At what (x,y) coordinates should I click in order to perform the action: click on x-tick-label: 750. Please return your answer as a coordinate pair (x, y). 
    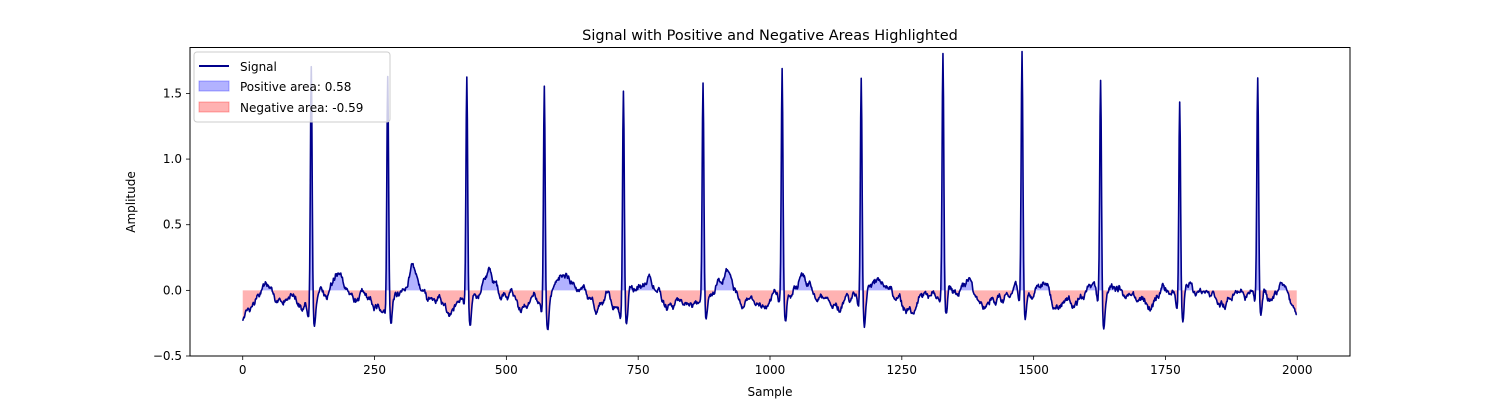
    Looking at the image, I should click on (638, 370).